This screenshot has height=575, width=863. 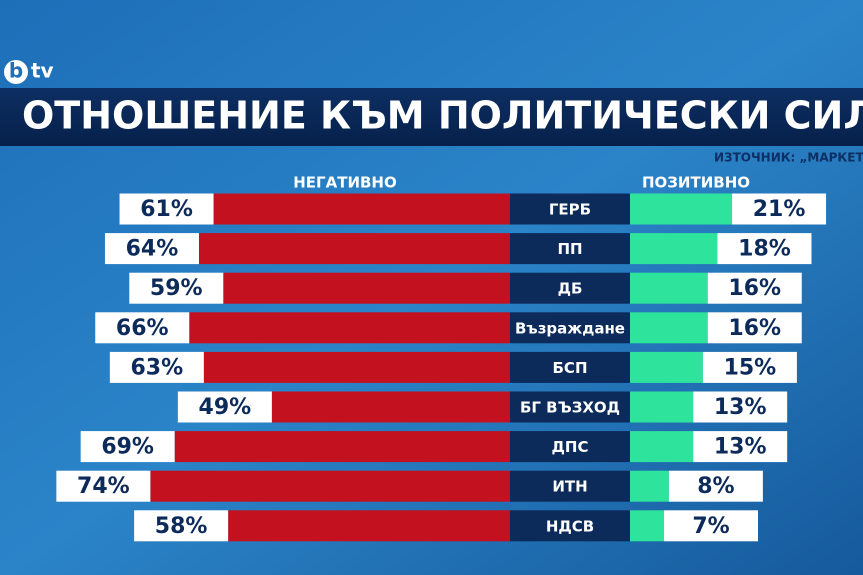 I want to click on value-label: 58%, so click(x=181, y=526).